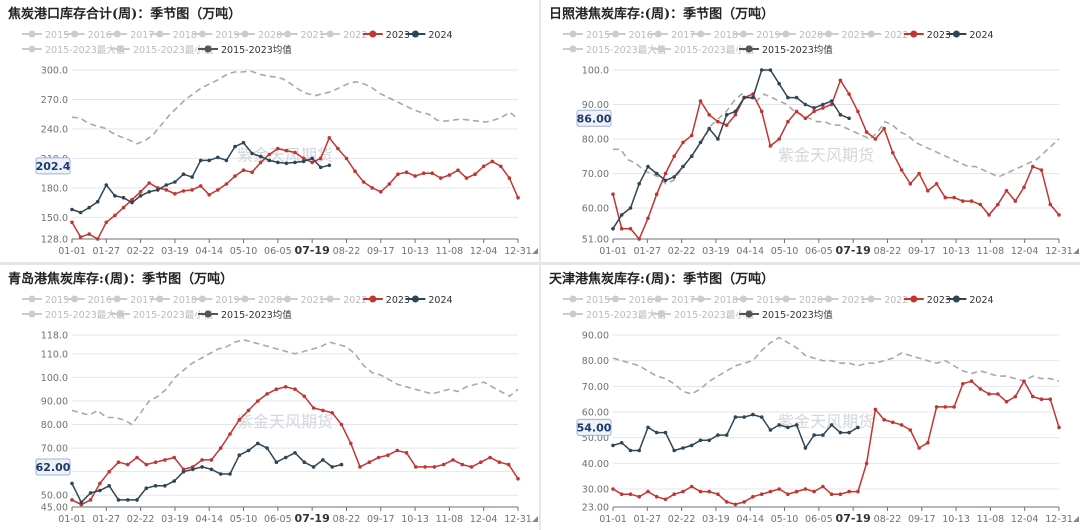  Describe the element at coordinates (648, 251) in the screenshot. I see `x-tick-label: 01-27` at that location.